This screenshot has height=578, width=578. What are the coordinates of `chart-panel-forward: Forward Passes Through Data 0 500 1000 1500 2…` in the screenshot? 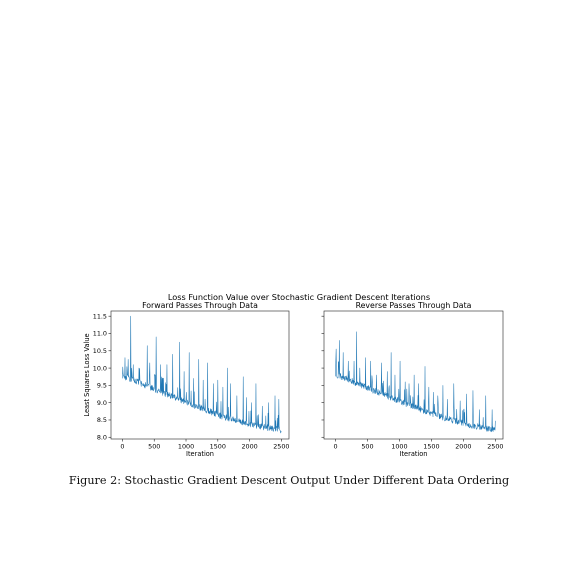 It's located at (186, 379).